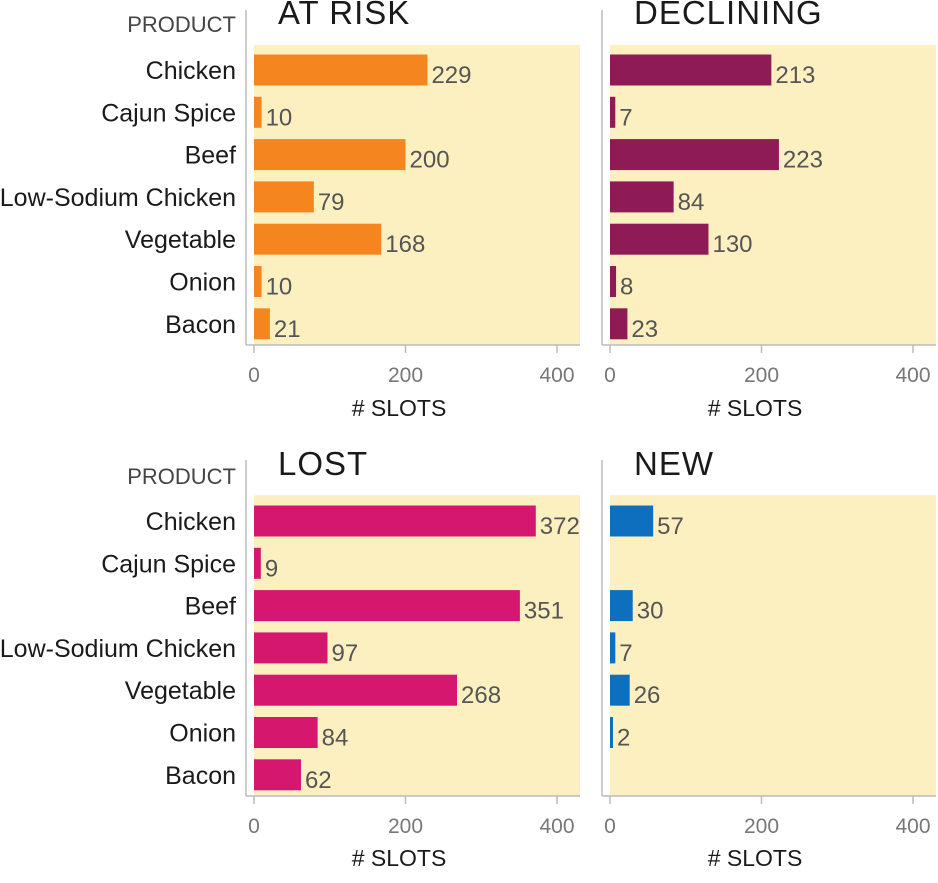  I want to click on bar-lost-onion, so click(286, 732).